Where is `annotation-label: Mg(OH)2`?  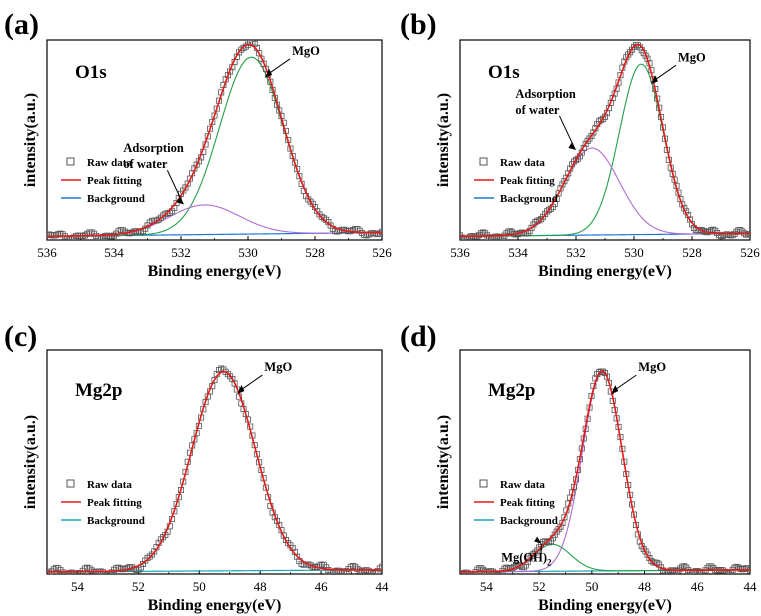 annotation-label: Mg(OH)2 is located at coordinates (526, 558).